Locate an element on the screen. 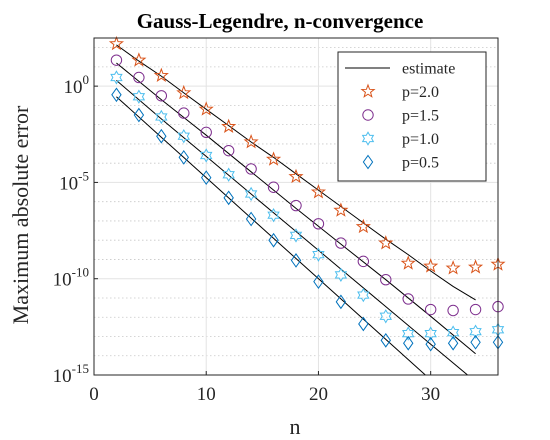  x-tick-label: 0 is located at coordinates (94, 394).